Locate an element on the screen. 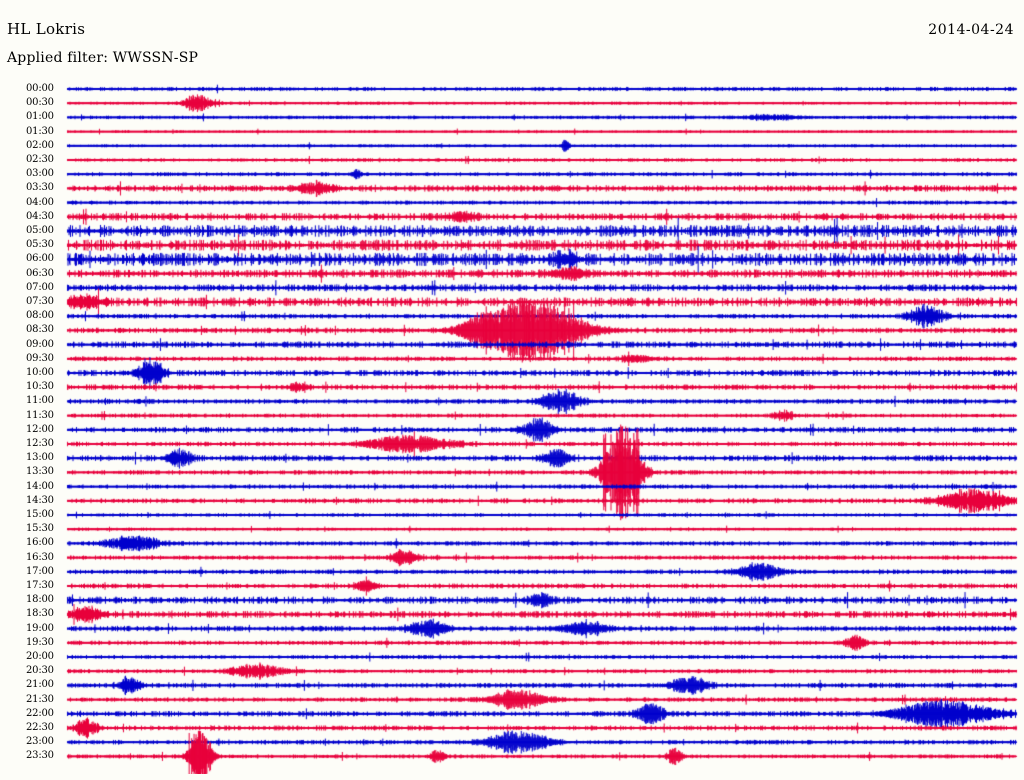  time-label: 09:30 is located at coordinates (40, 358).